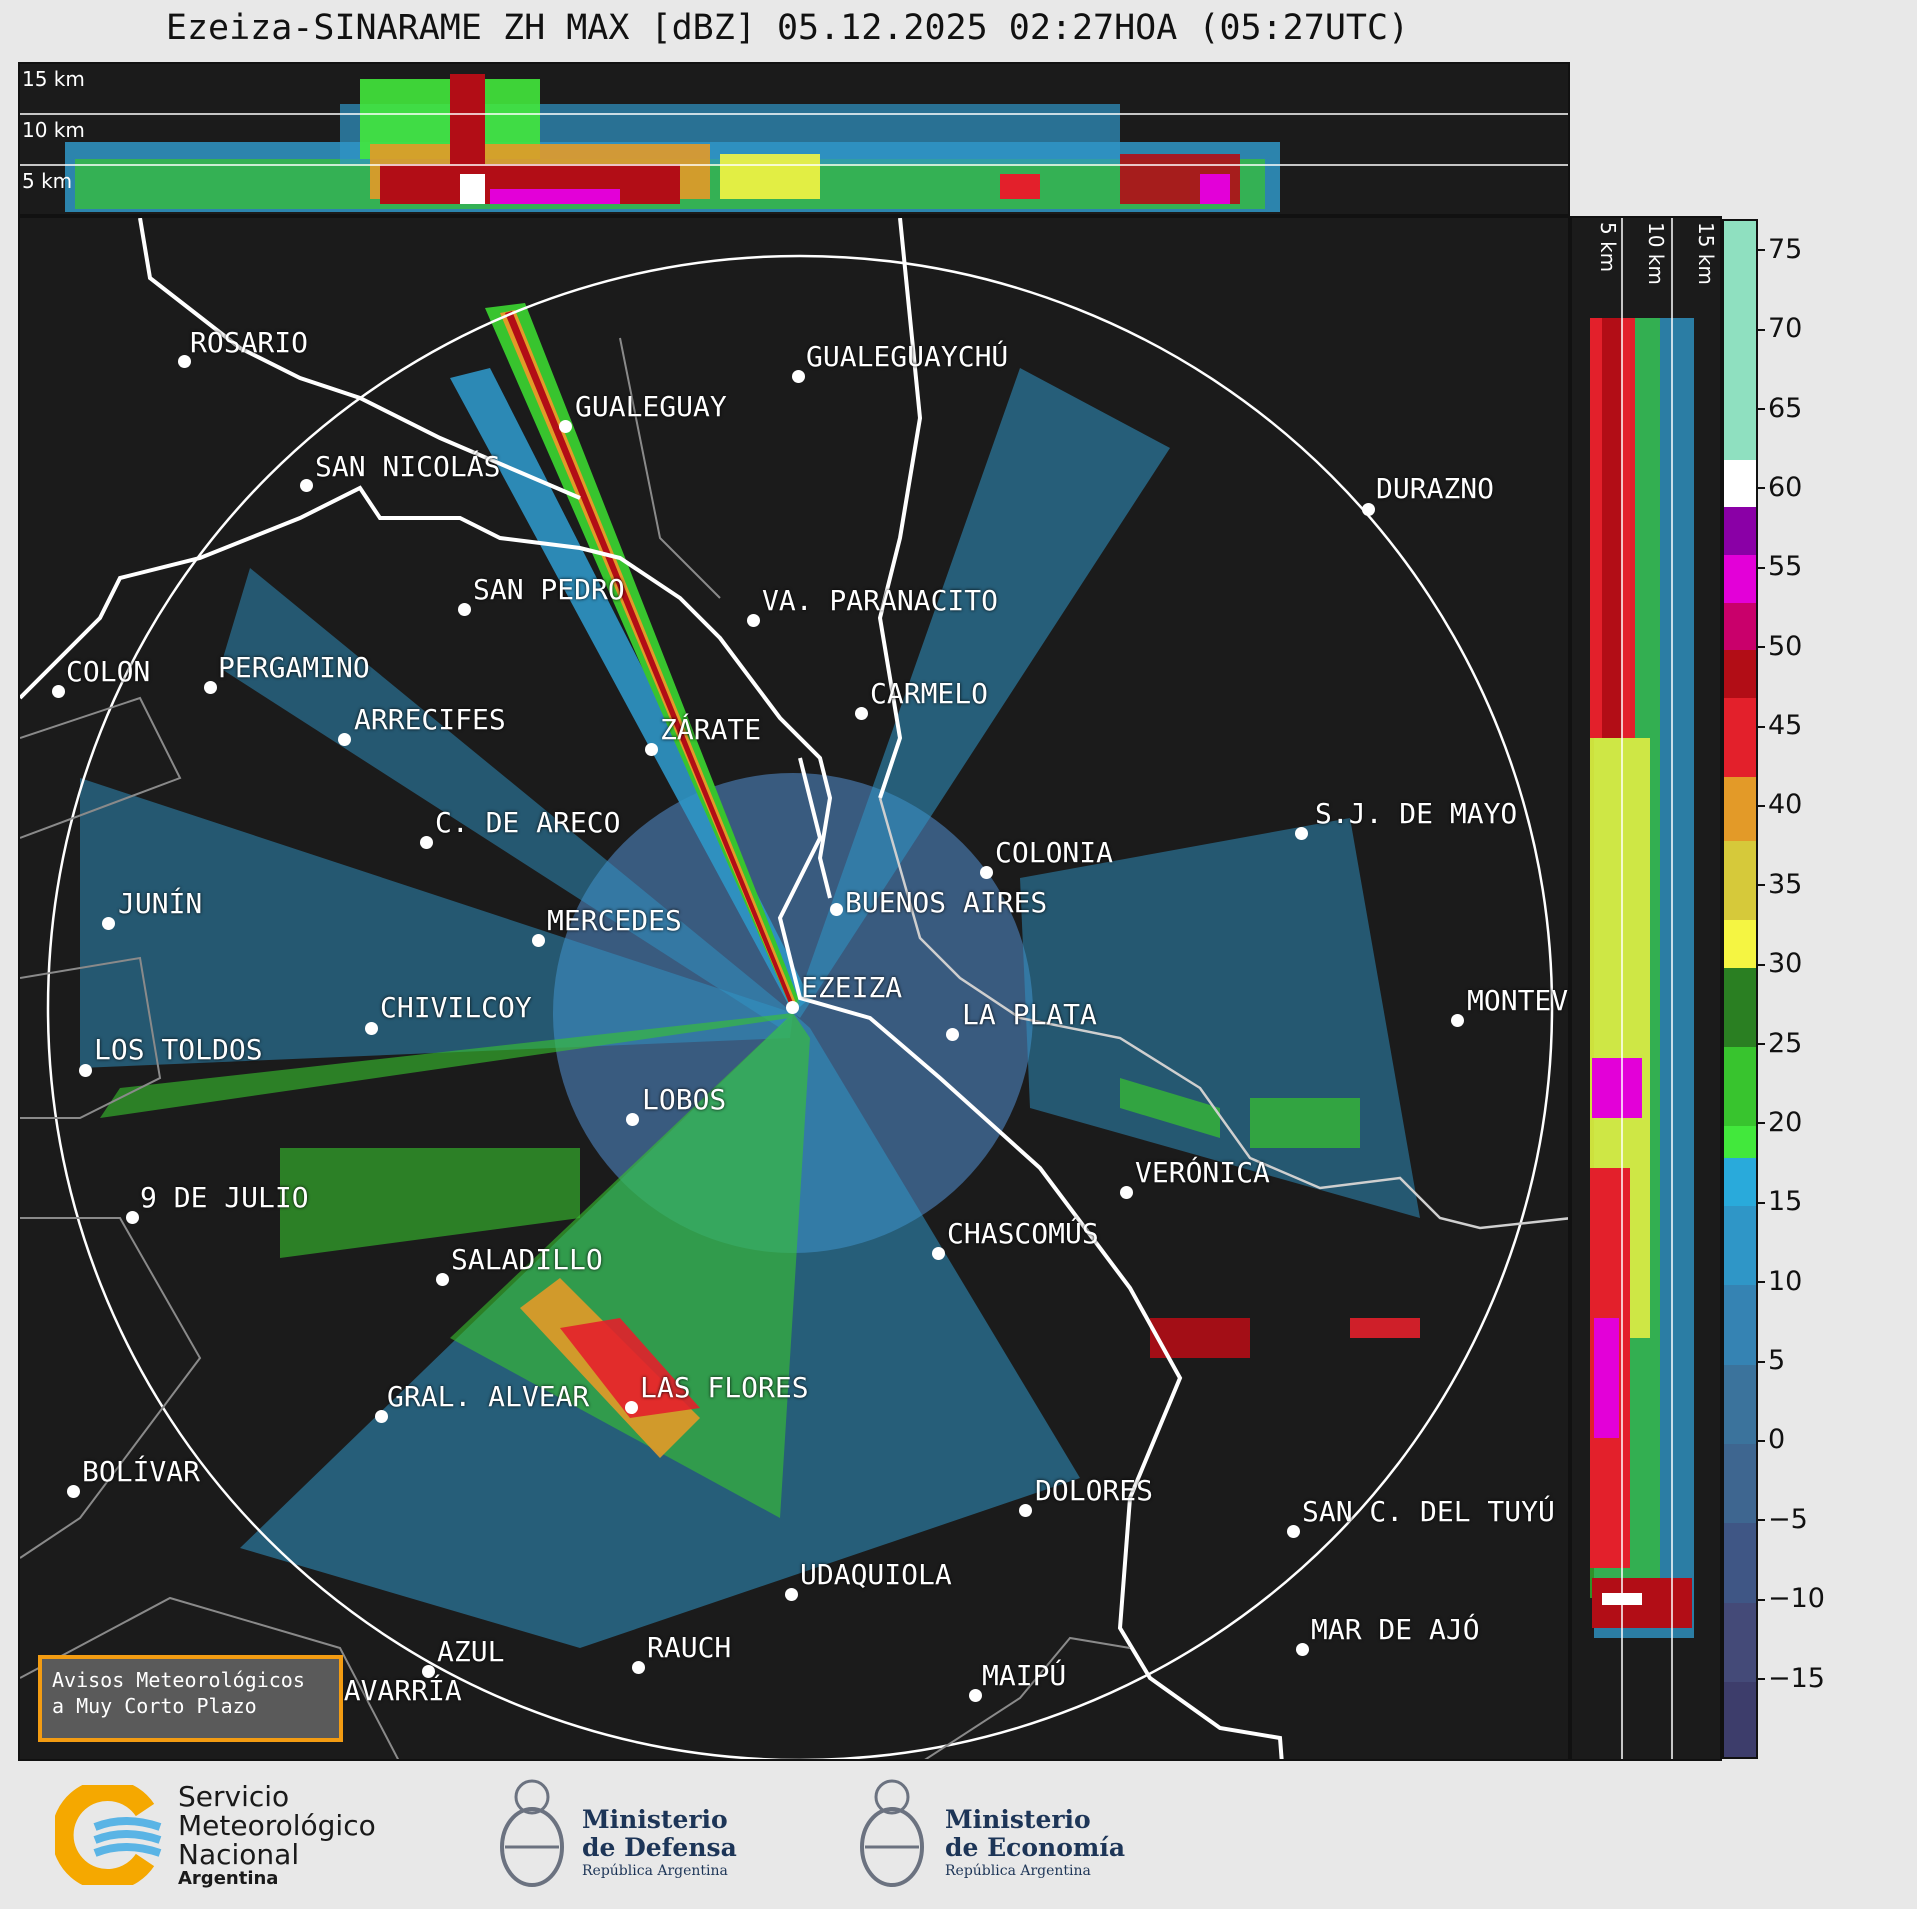 The image size is (1917, 1909). What do you see at coordinates (1780, 884) in the screenshot?
I see `colorbar-tick-label: 35` at bounding box center [1780, 884].